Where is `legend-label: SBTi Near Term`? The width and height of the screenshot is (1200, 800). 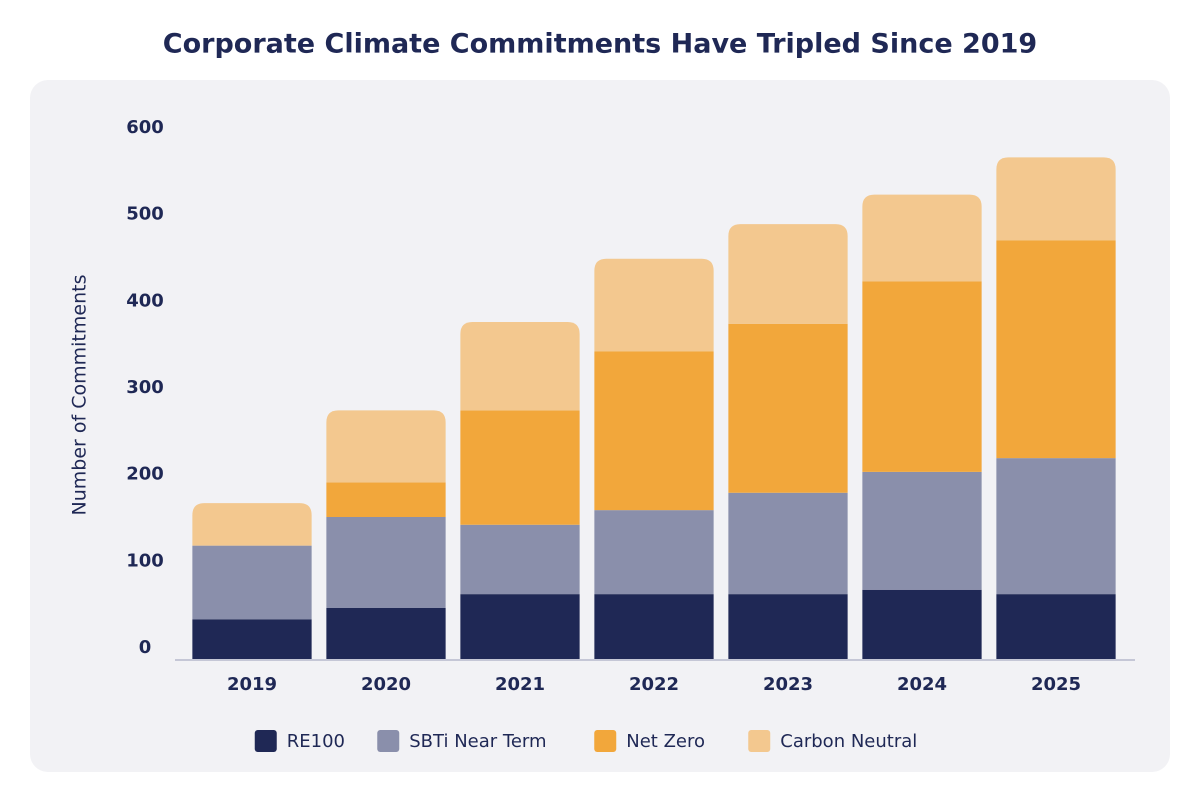 legend-label: SBTi Near Term is located at coordinates (477, 741).